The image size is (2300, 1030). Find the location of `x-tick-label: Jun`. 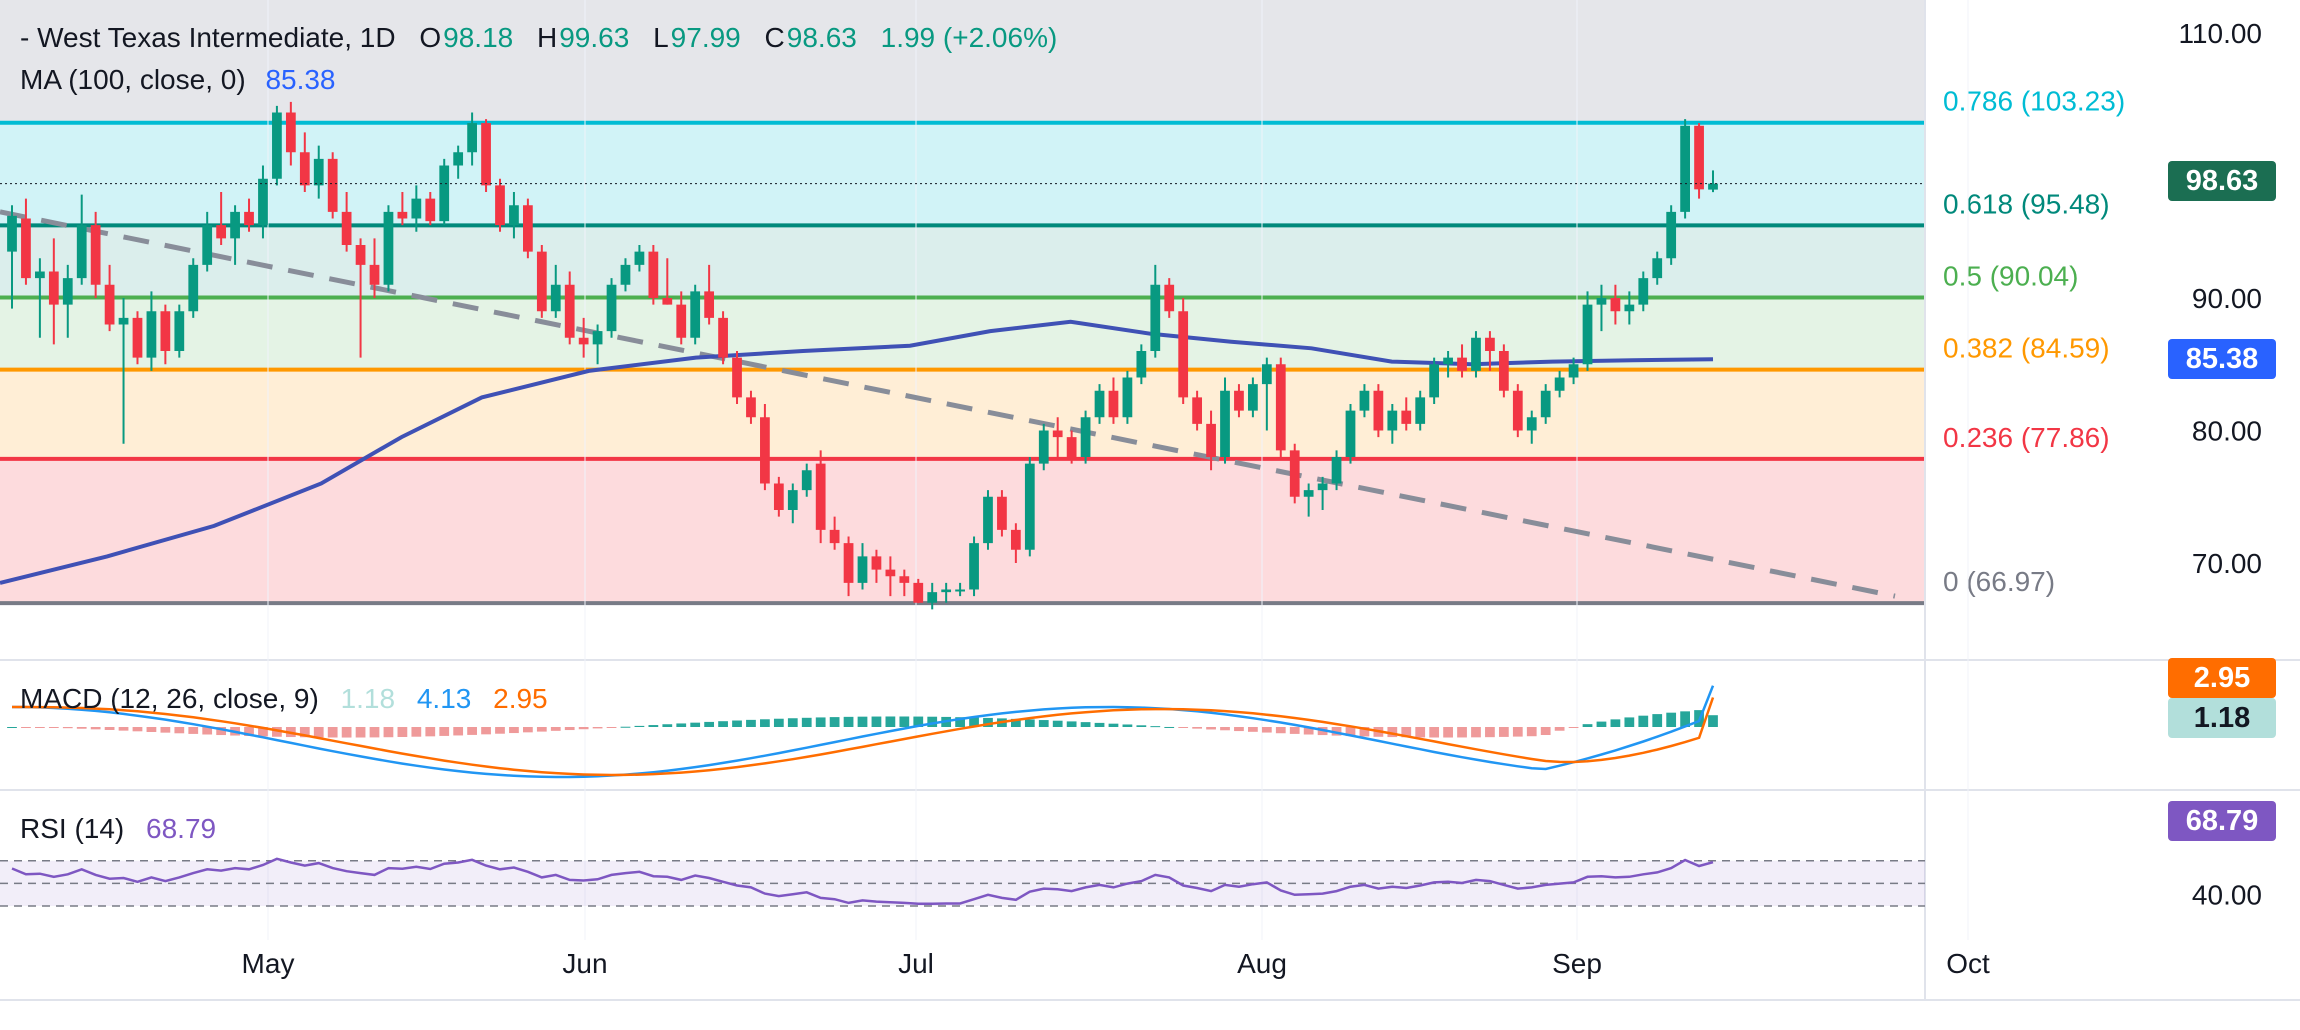

x-tick-label: Jun is located at coordinates (584, 963).